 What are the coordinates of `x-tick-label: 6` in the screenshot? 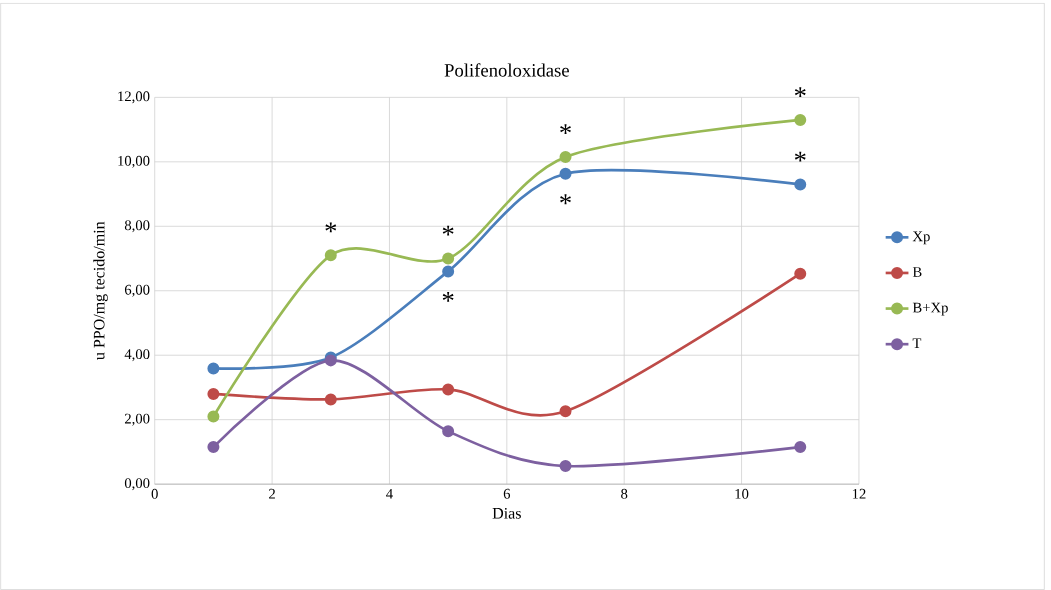 It's located at (507, 493).